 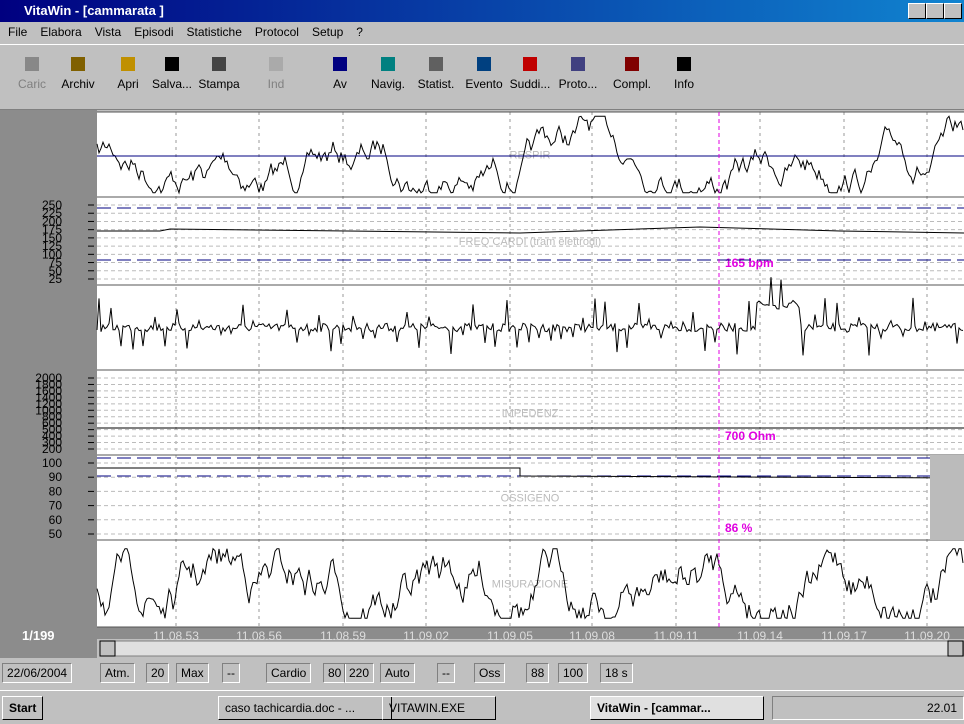 I want to click on scale-label: 800, so click(x=52, y=417).